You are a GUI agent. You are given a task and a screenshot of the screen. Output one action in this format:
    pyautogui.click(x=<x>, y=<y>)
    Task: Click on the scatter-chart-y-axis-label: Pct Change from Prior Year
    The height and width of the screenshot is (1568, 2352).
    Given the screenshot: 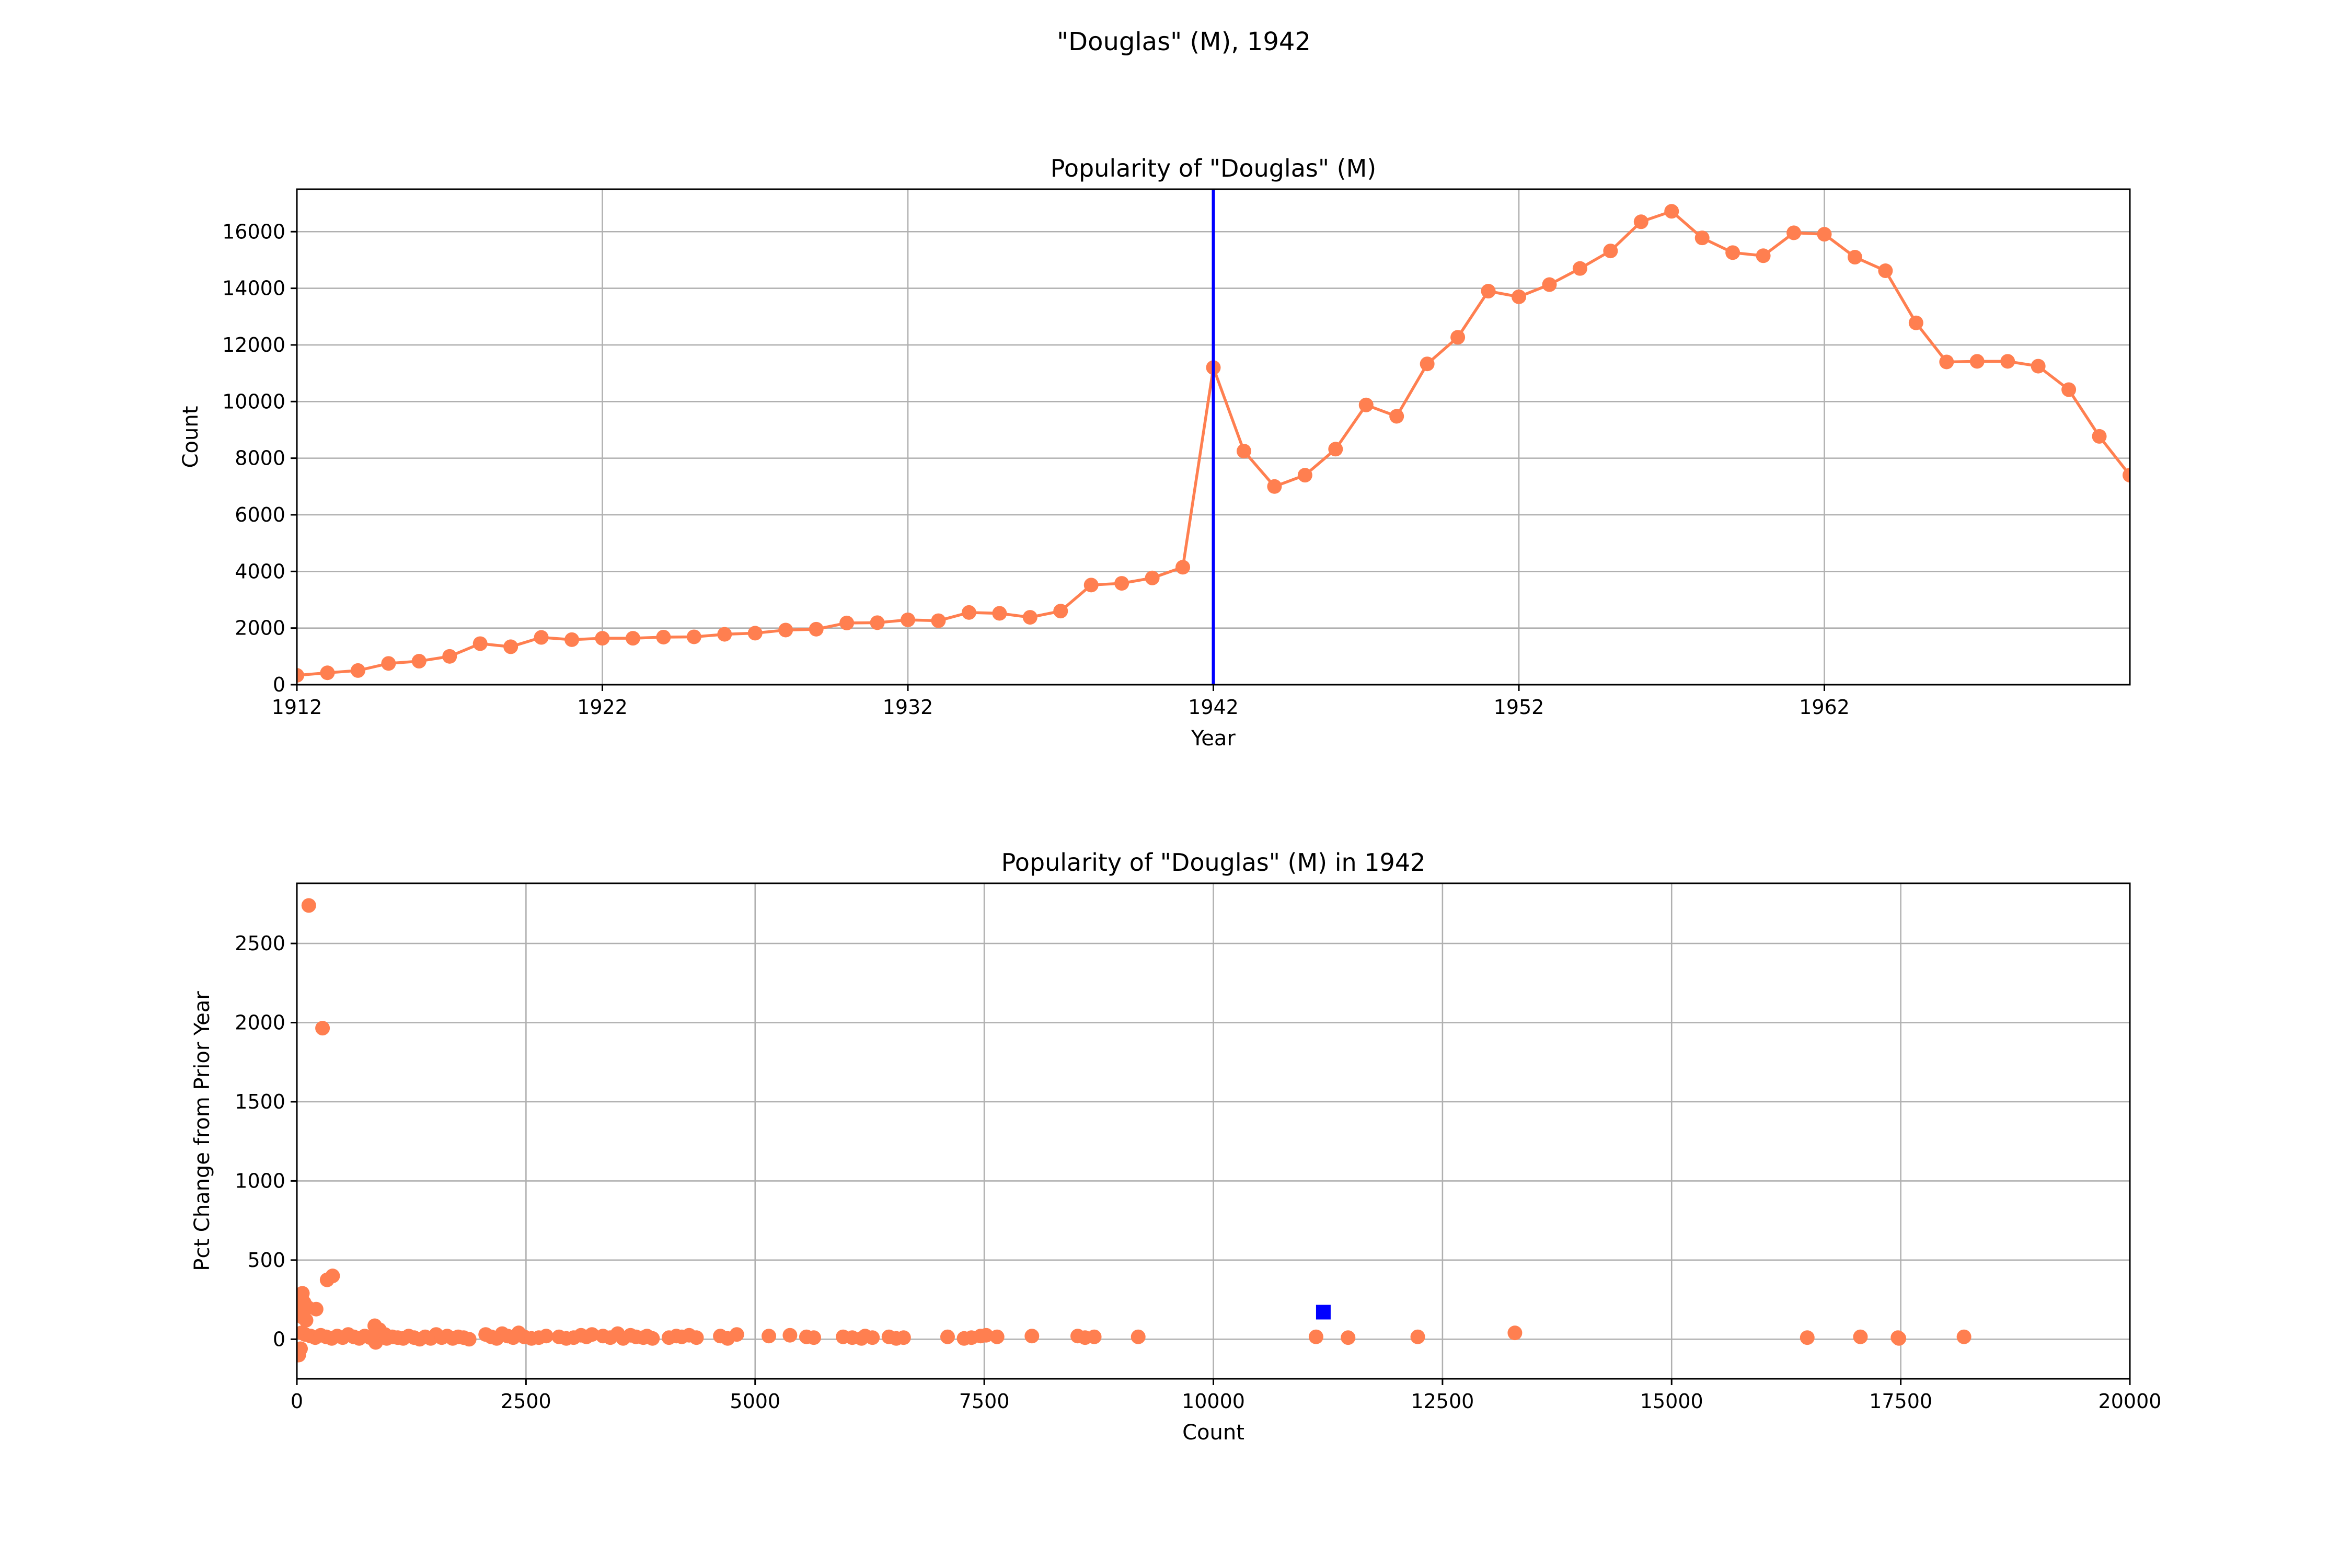 What is the action you would take?
    pyautogui.click(x=202, y=1131)
    